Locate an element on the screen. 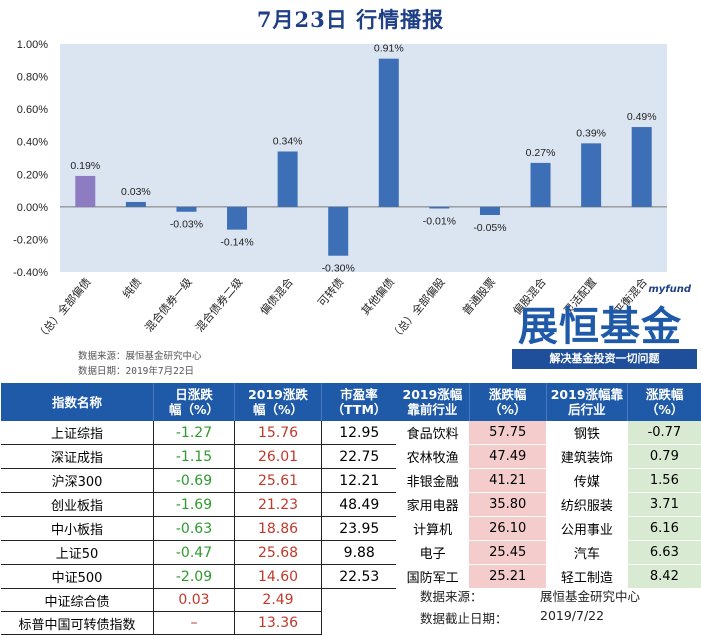 Image resolution: width=701 pixels, height=635 pixels. table-row: 标普中国可转债指数 –13.36 is located at coordinates (199, 623).